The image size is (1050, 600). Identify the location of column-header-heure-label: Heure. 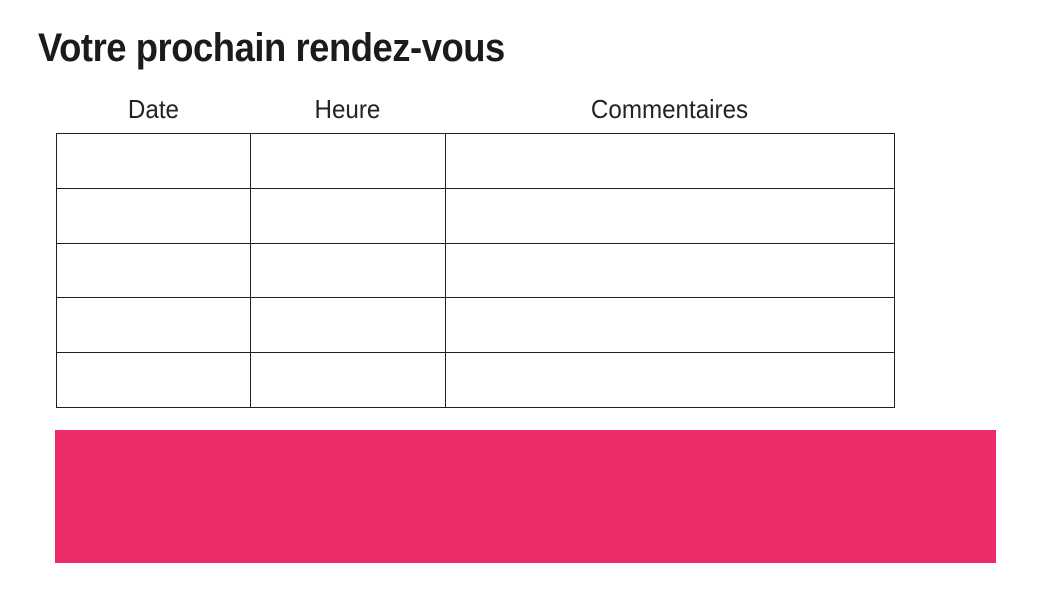
(347, 108).